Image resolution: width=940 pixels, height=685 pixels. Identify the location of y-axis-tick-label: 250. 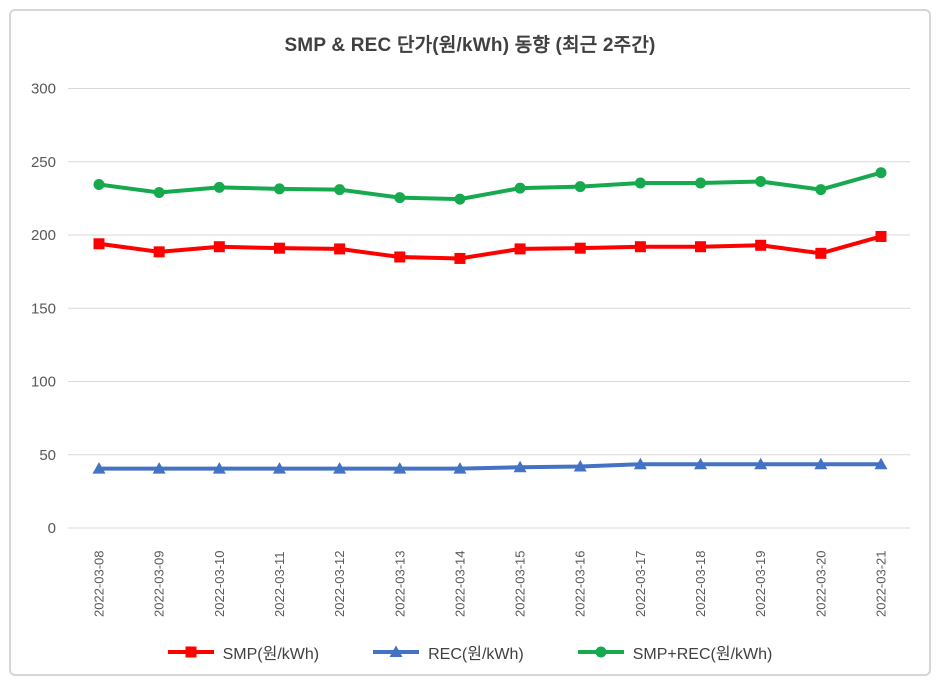
(43, 162).